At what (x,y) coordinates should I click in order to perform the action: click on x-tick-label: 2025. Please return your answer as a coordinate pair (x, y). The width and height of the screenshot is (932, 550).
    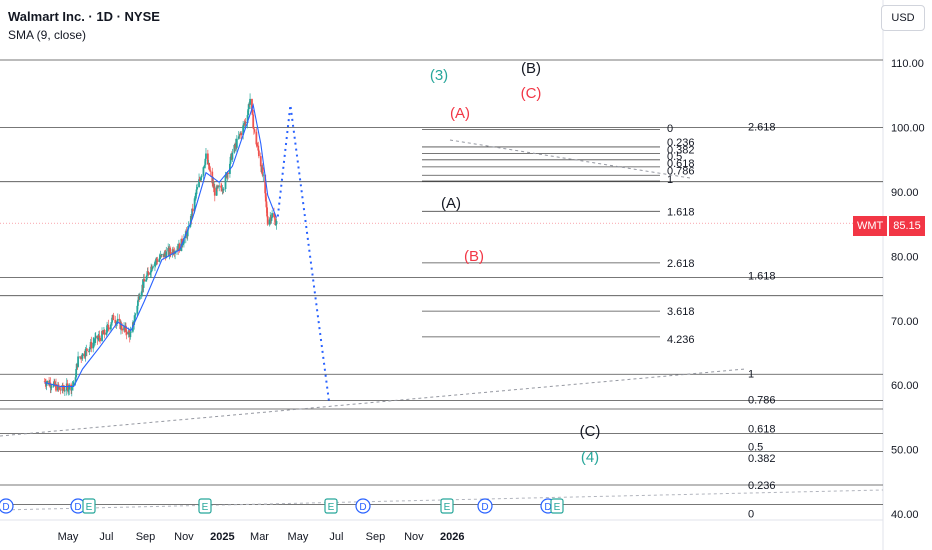
    Looking at the image, I should click on (222, 537).